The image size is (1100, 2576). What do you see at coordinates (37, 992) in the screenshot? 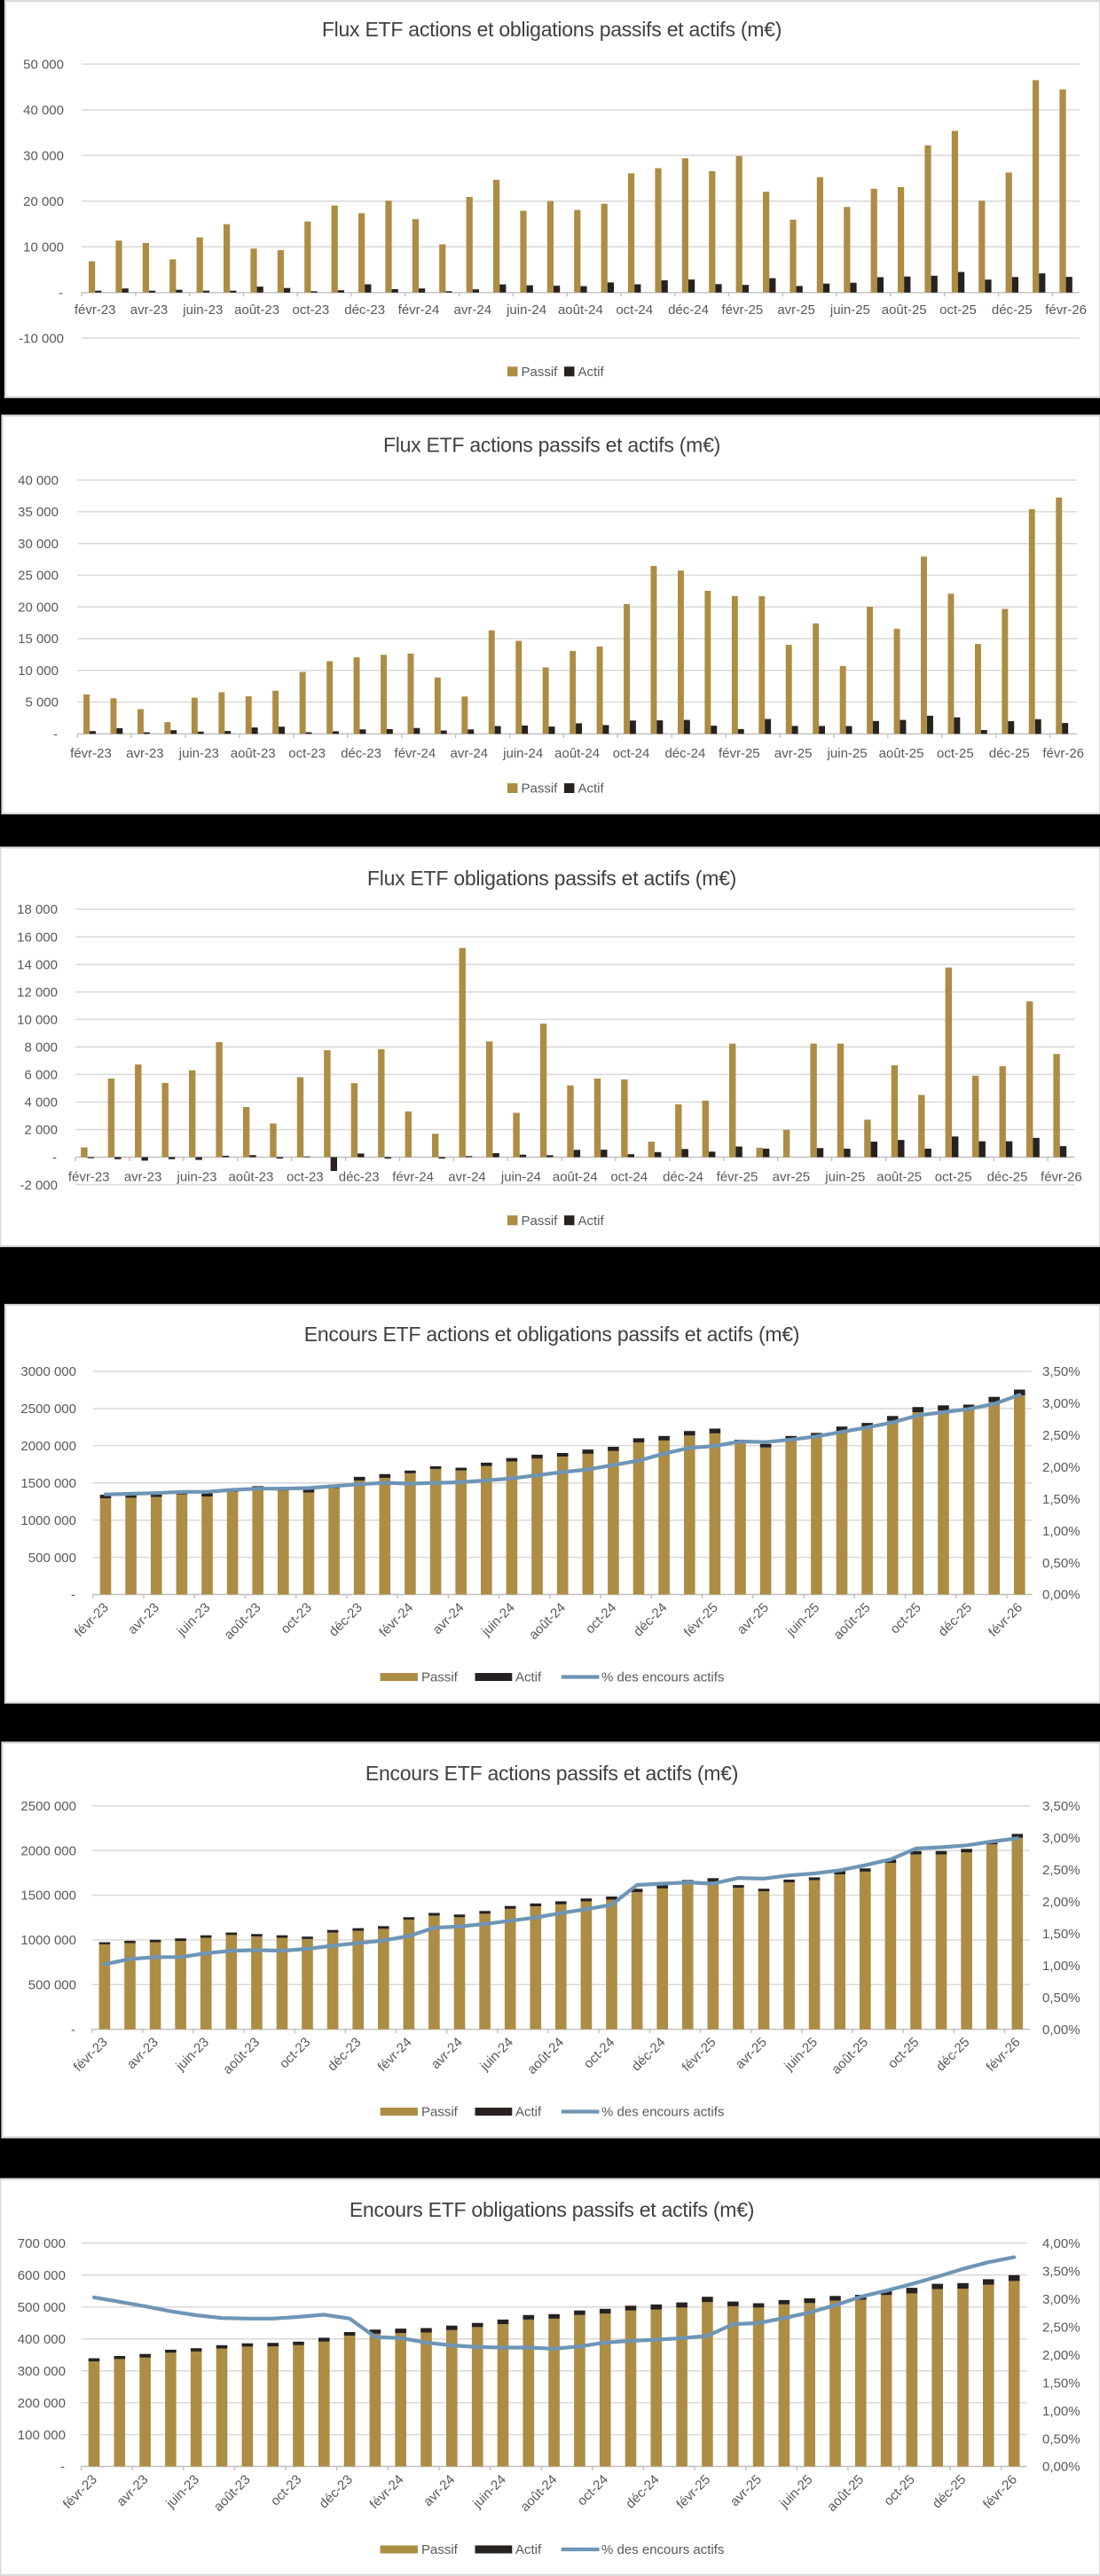
I see `svg-text: 12 000` at bounding box center [37, 992].